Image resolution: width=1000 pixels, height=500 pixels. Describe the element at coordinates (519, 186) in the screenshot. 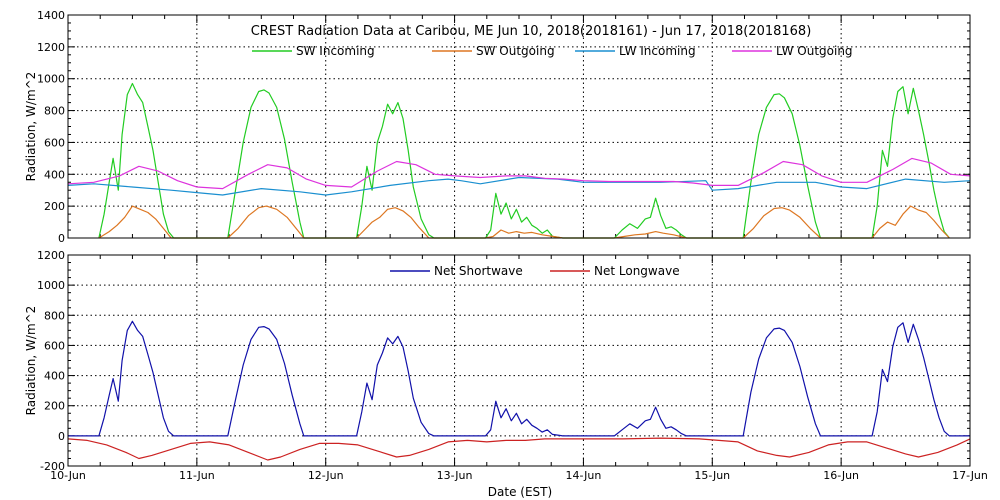

I see `series-line-lw-incoming` at that location.